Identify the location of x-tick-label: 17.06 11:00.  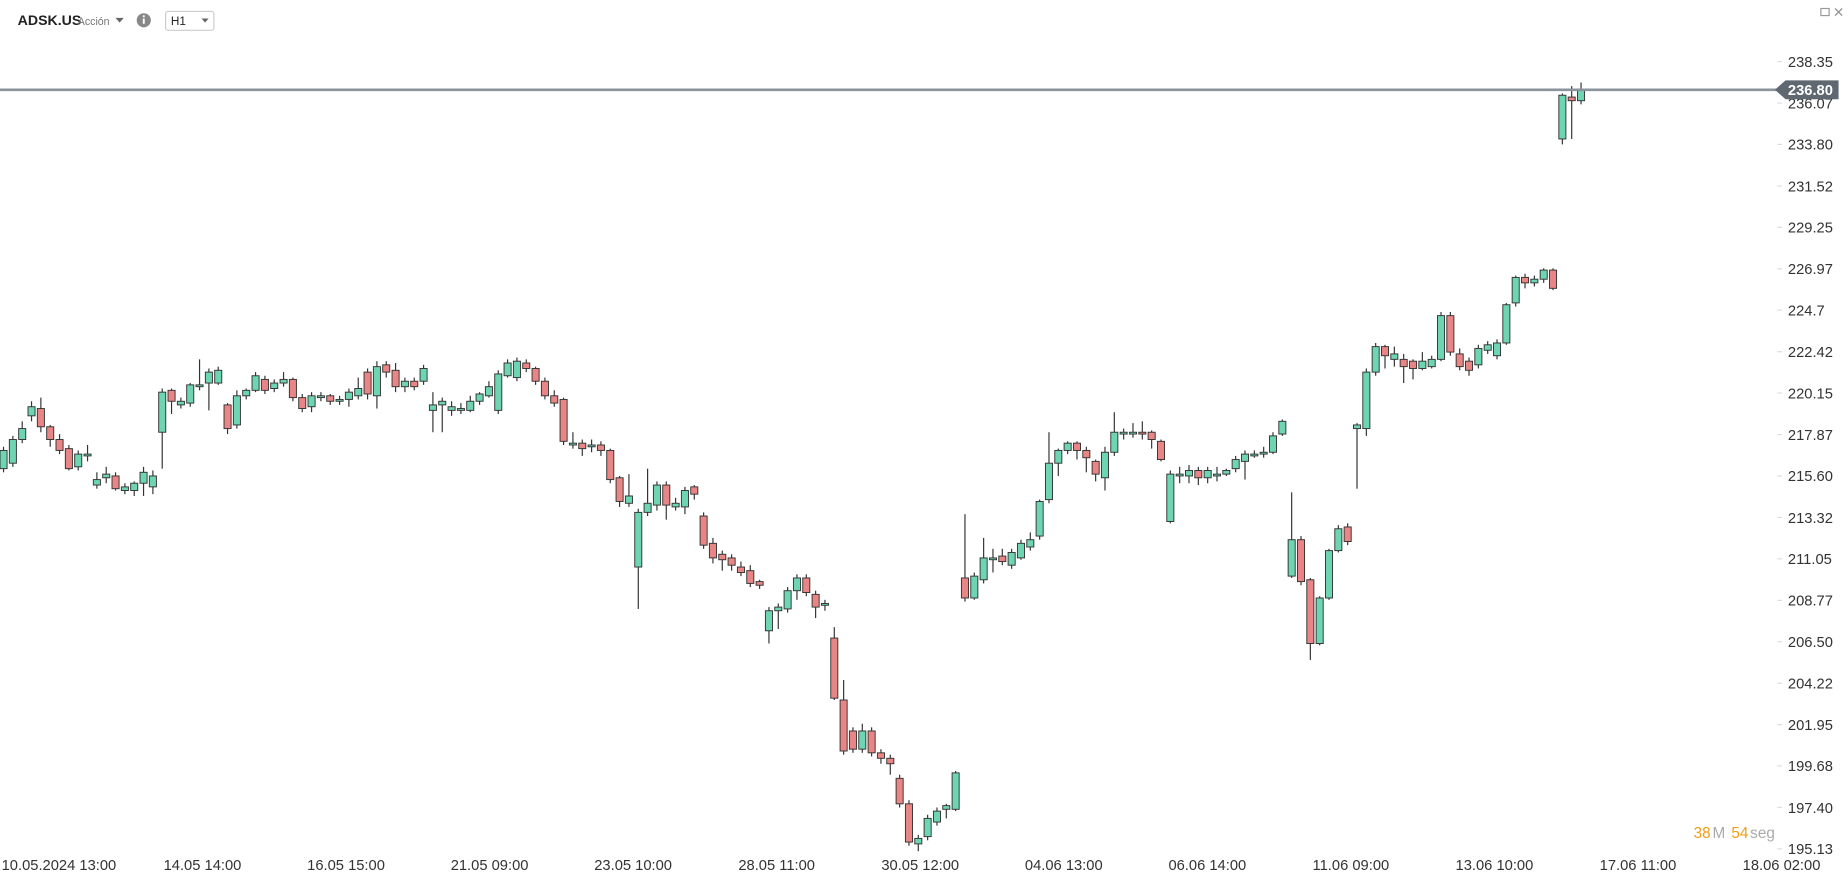
(1638, 866).